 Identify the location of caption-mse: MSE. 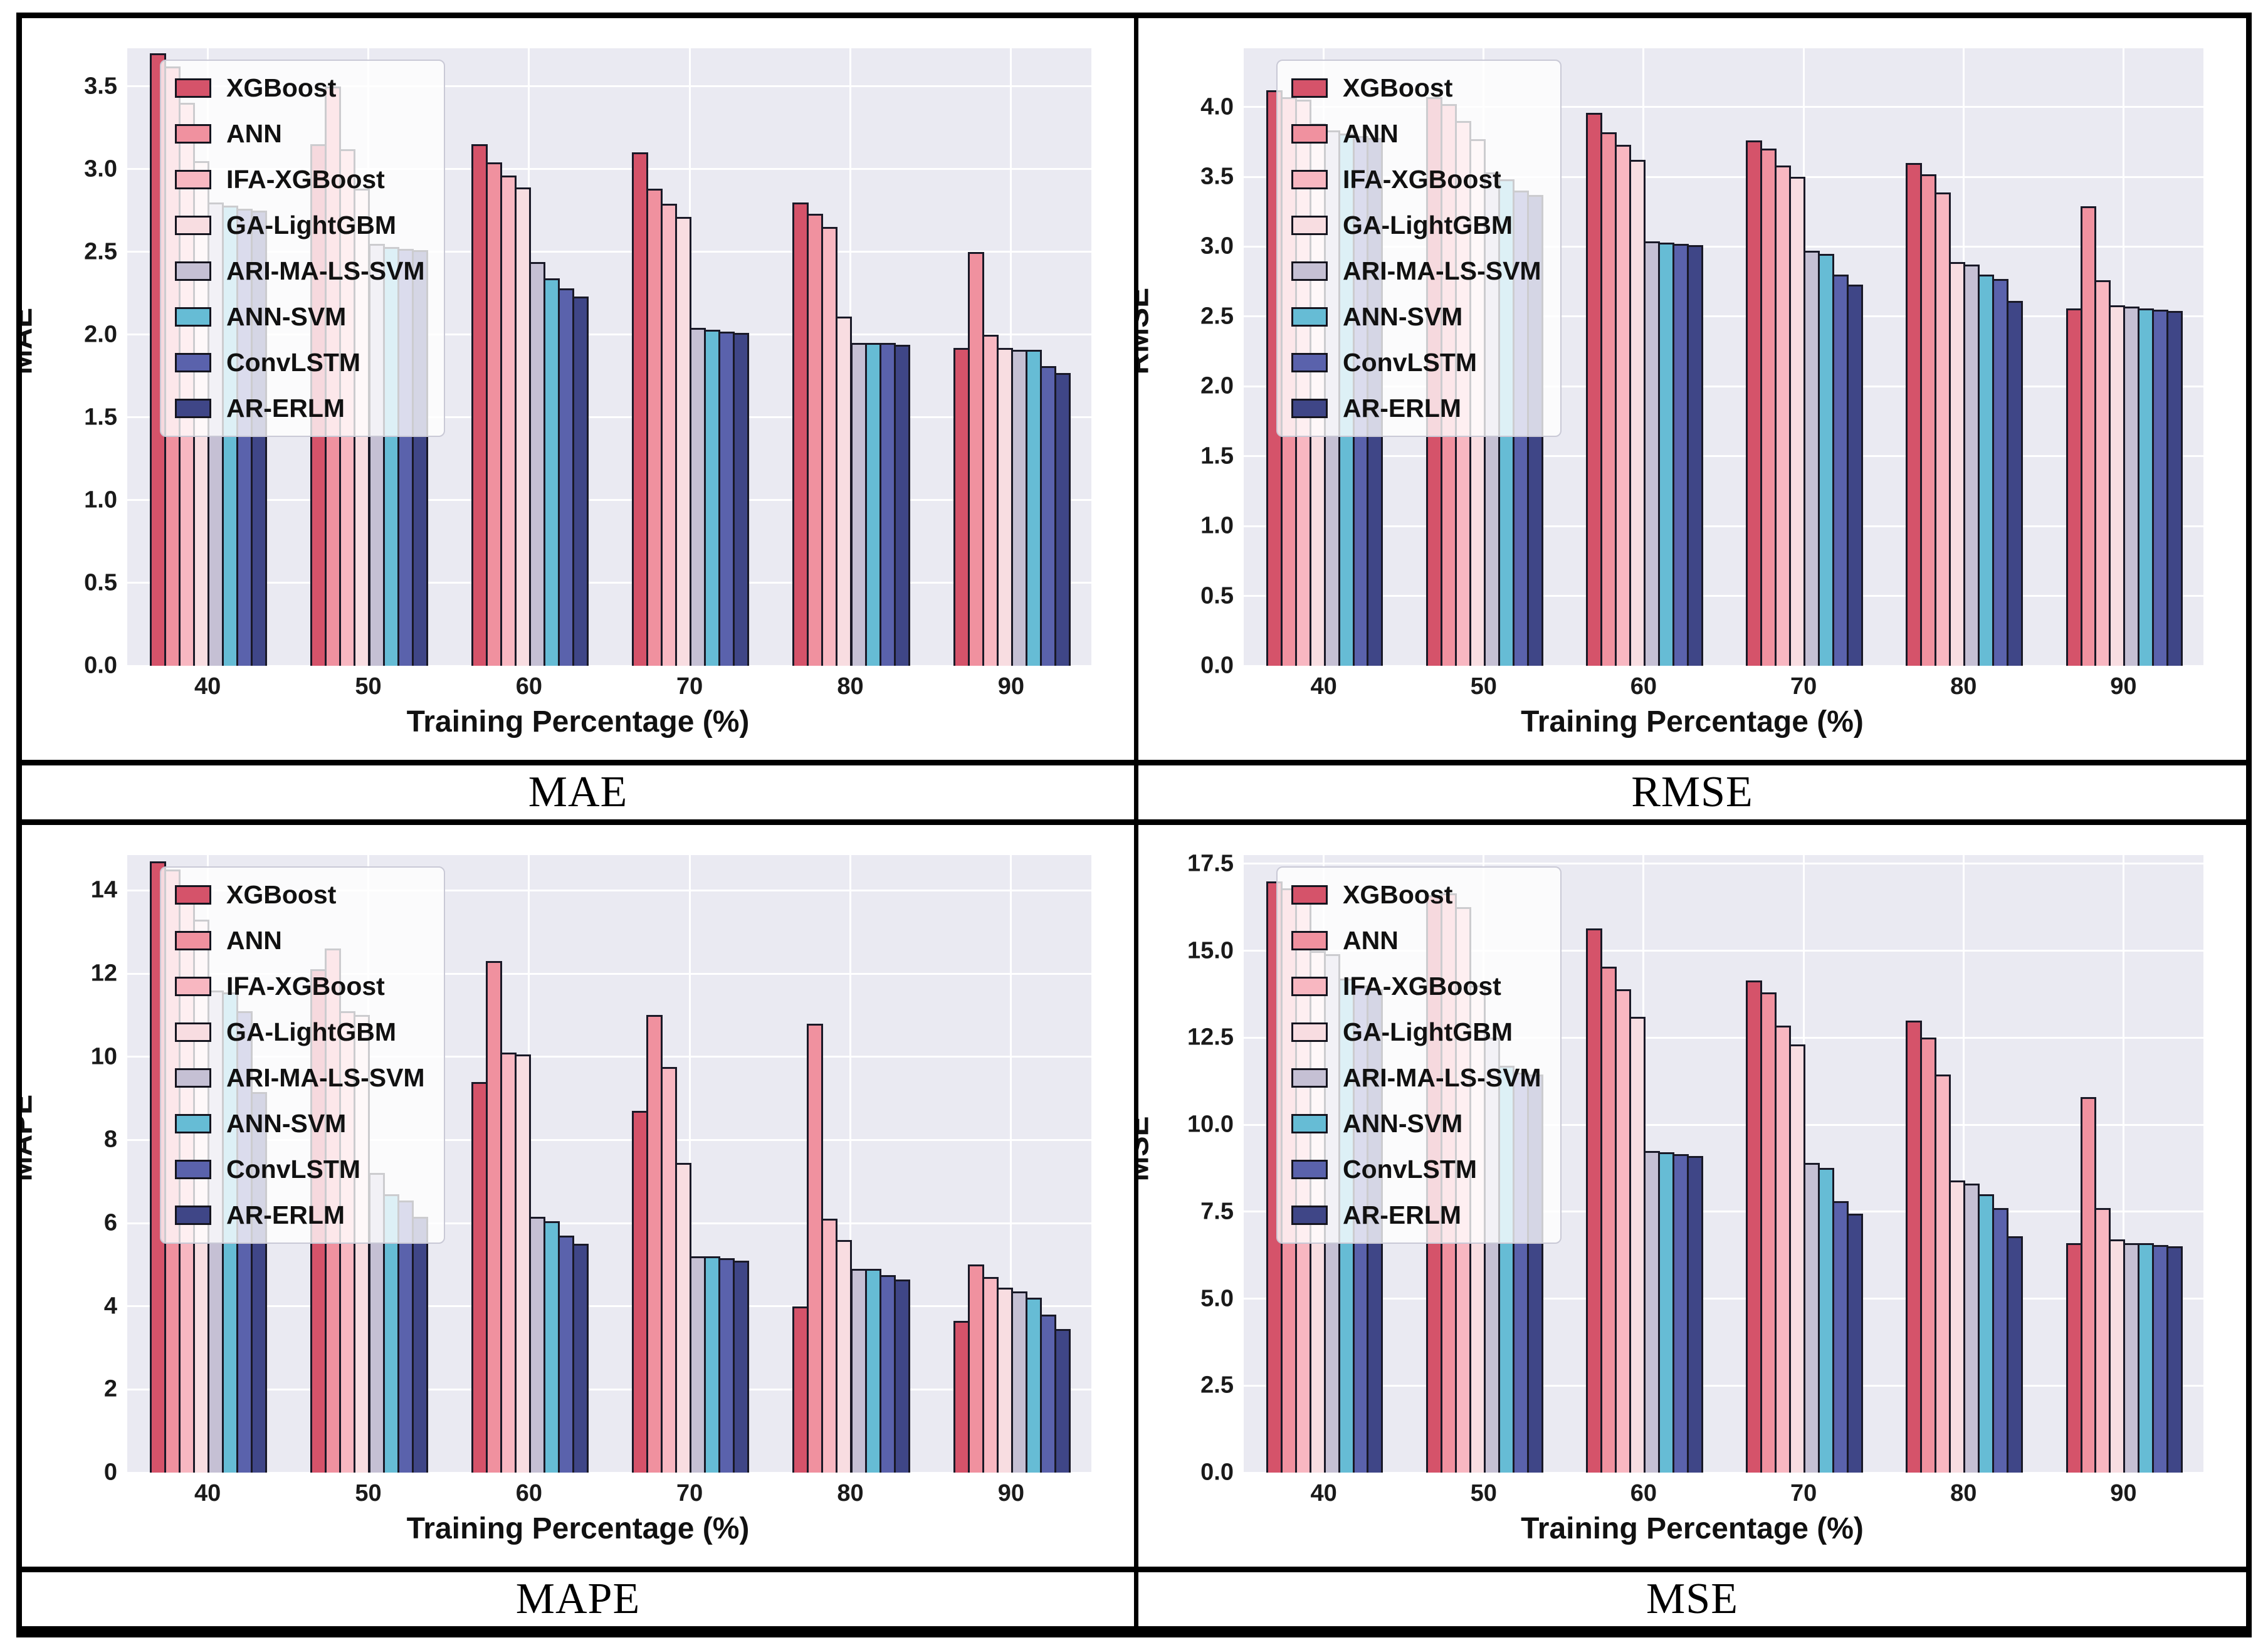
(1692, 1599).